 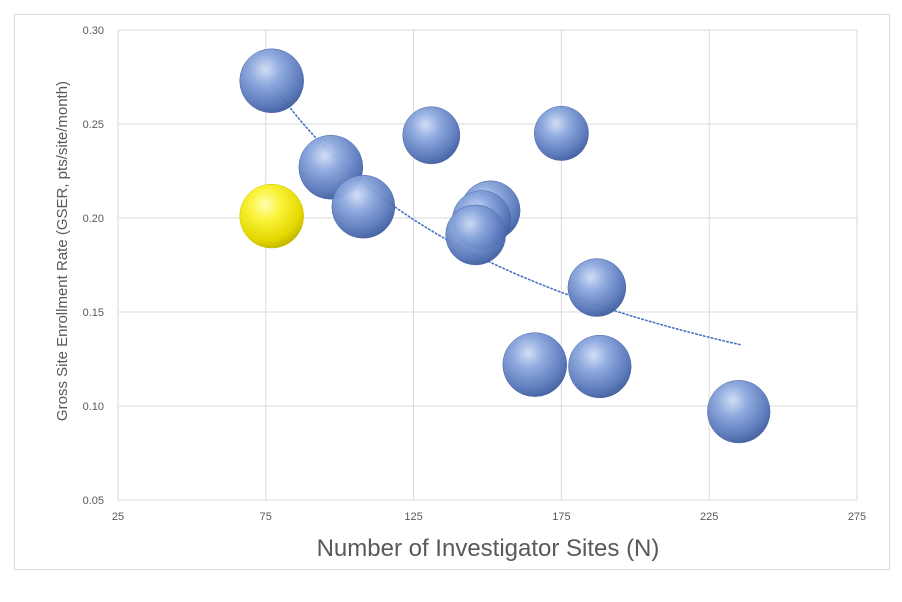 I want to click on x-tick-label: 75, so click(x=266, y=517).